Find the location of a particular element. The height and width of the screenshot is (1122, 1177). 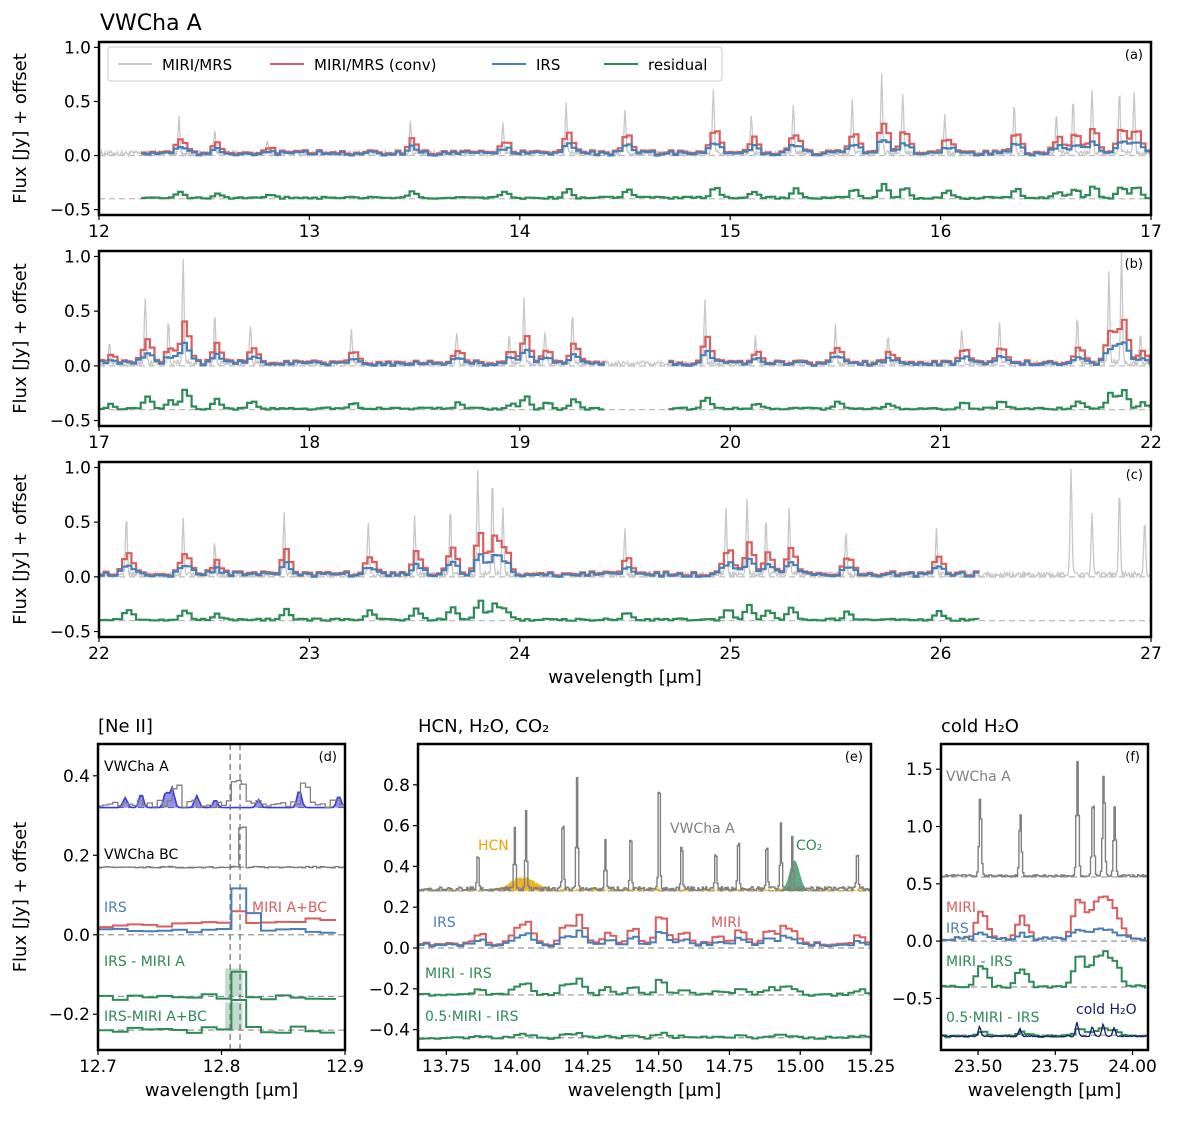

y-axis-label-c: Flux [Jy] + offset is located at coordinates (20, 549).